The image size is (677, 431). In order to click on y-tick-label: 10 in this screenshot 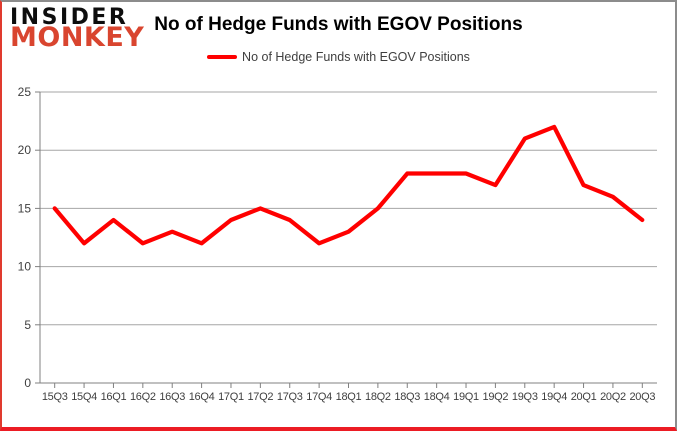, I will do `click(25, 267)`.